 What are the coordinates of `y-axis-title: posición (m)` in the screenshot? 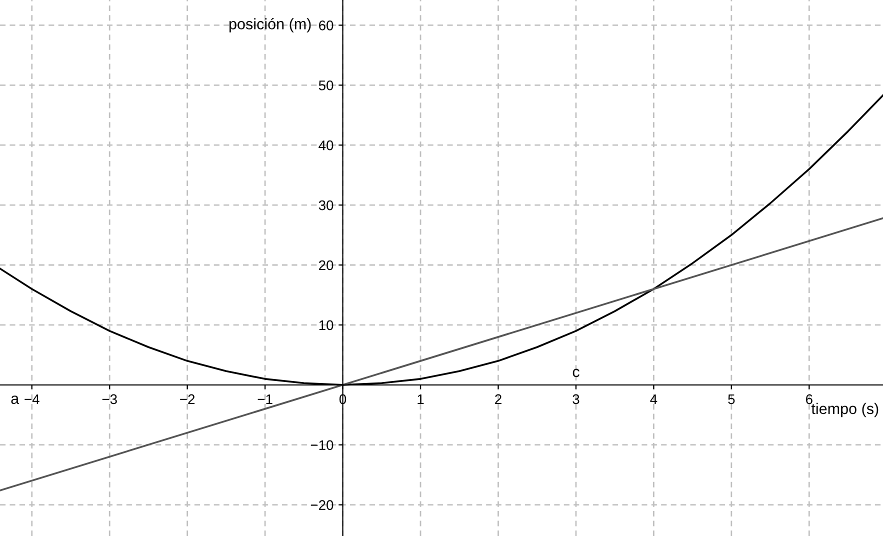 It's located at (270, 25).